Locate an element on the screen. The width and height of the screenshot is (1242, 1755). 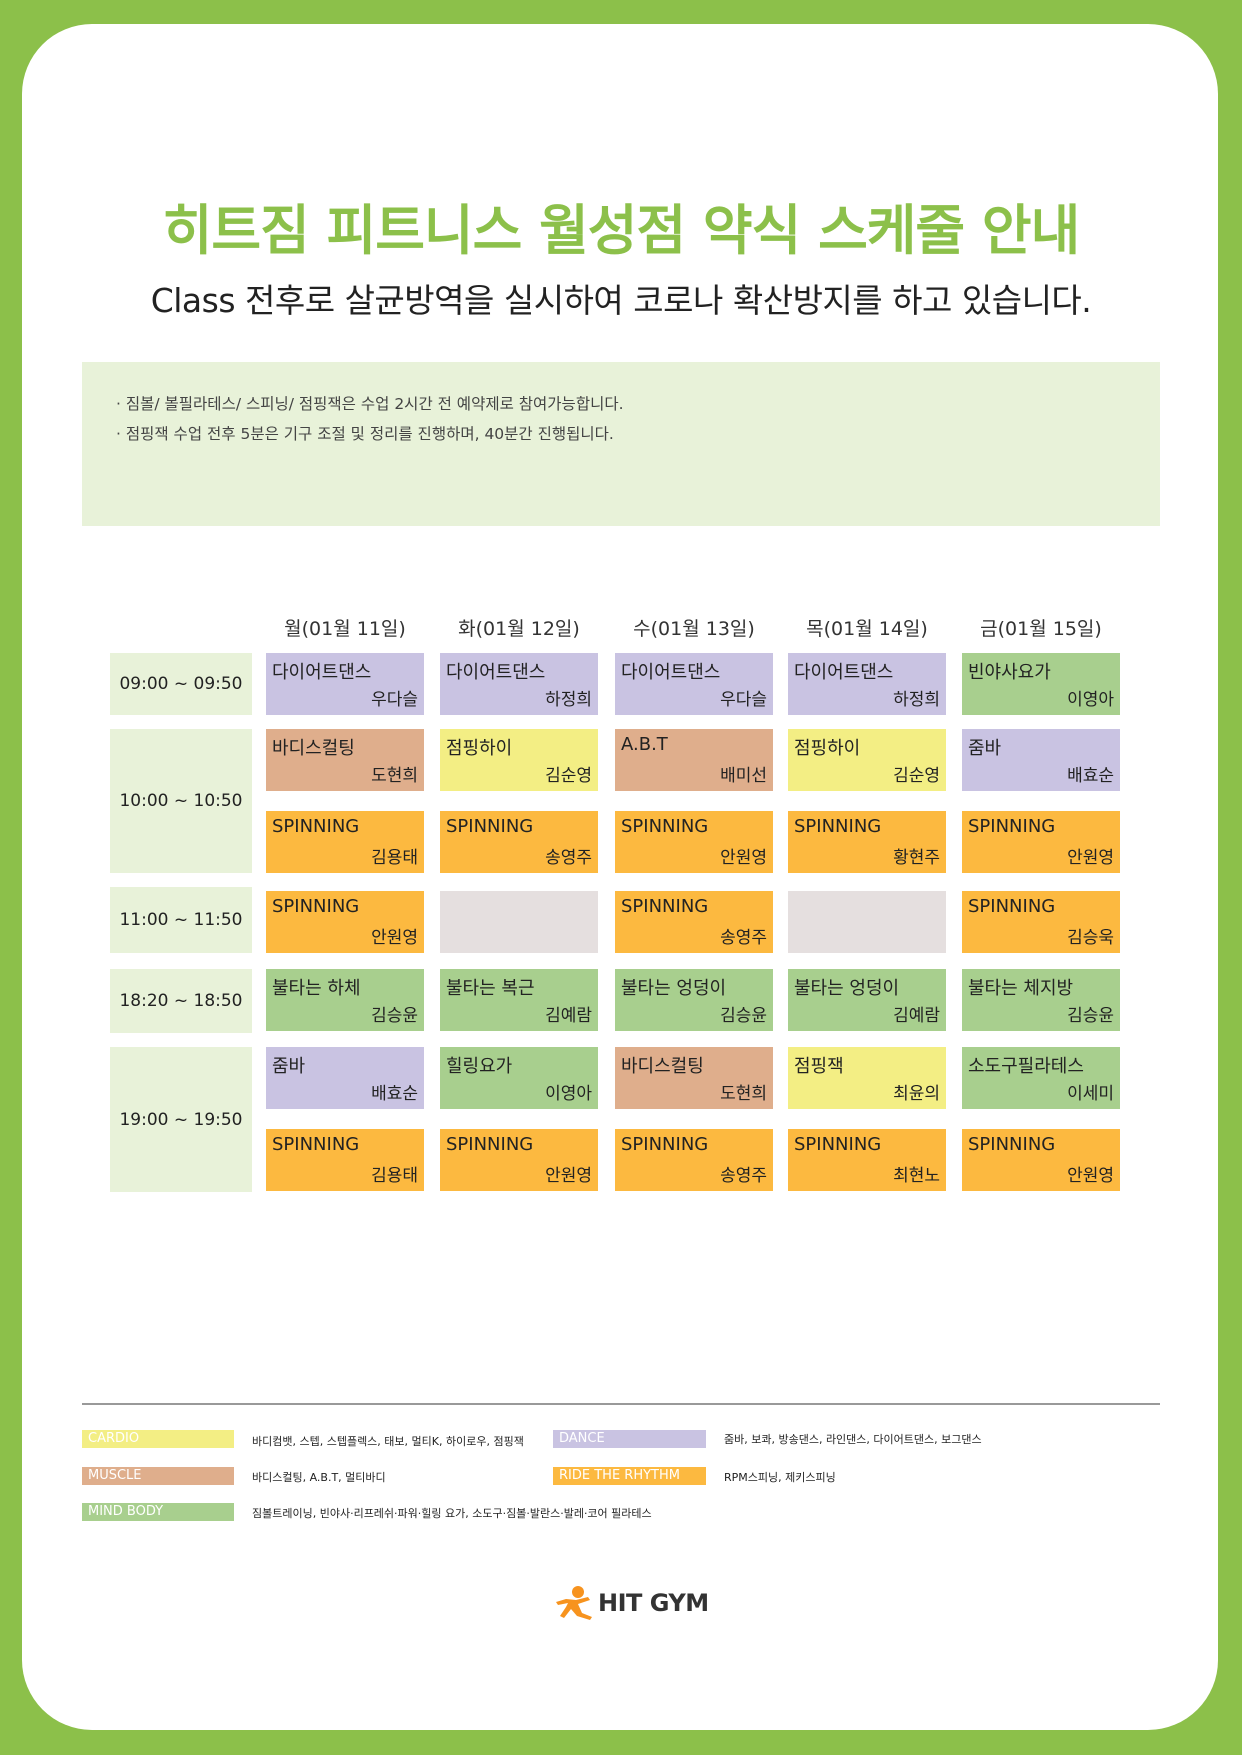
instructor-name: 최현노 is located at coordinates (916, 1176).